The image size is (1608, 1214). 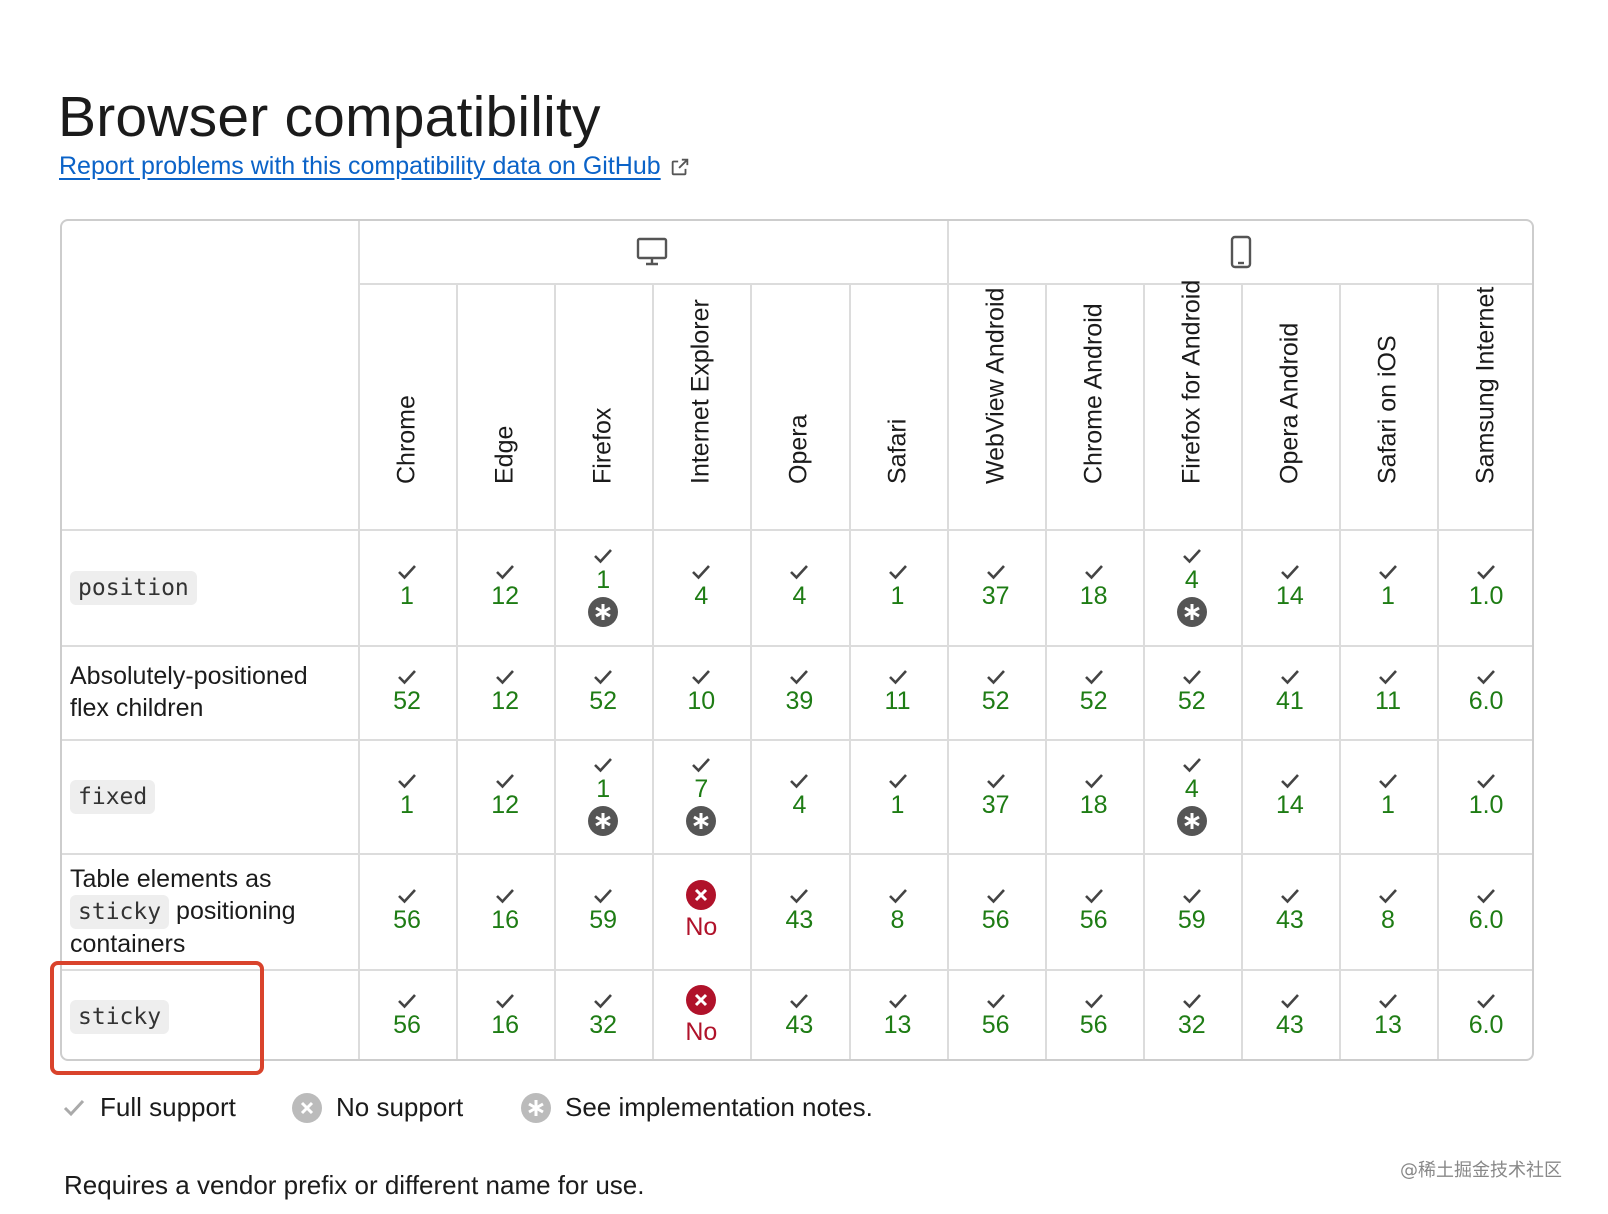 I want to click on version-number: 43, so click(x=799, y=1025).